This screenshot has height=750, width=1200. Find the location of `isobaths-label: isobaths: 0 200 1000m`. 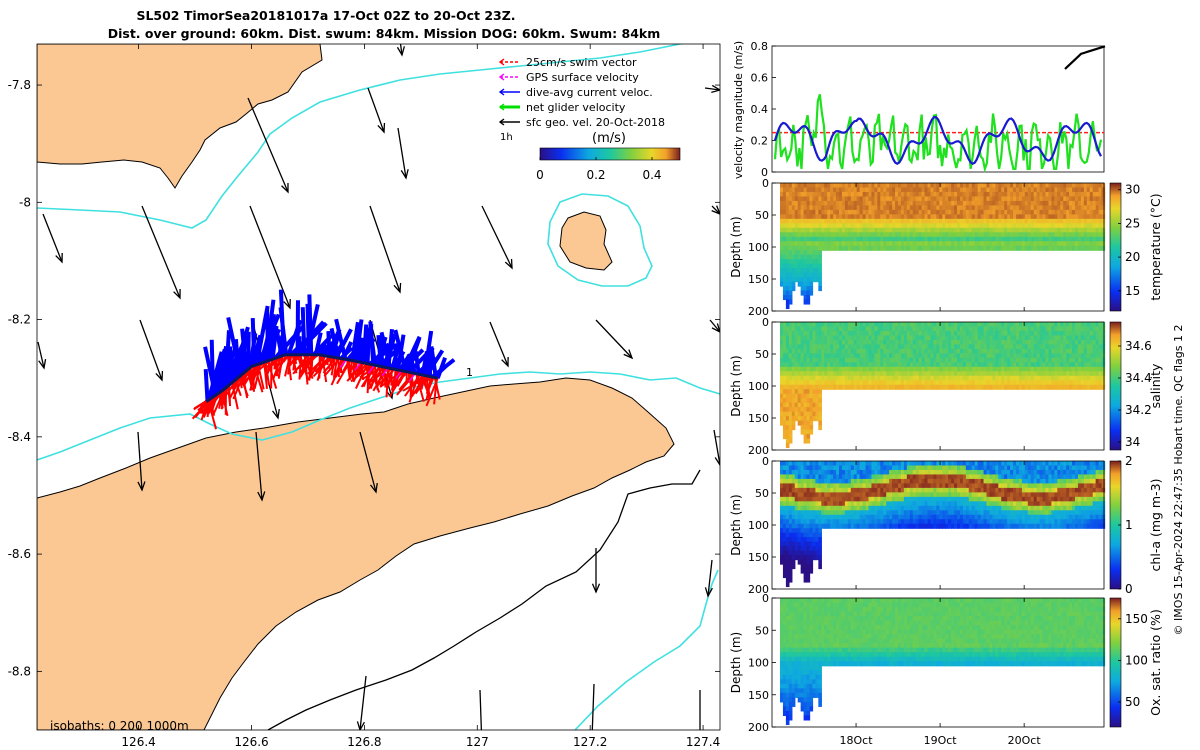

isobaths-label: isobaths: 0 200 1000m is located at coordinates (119, 726).